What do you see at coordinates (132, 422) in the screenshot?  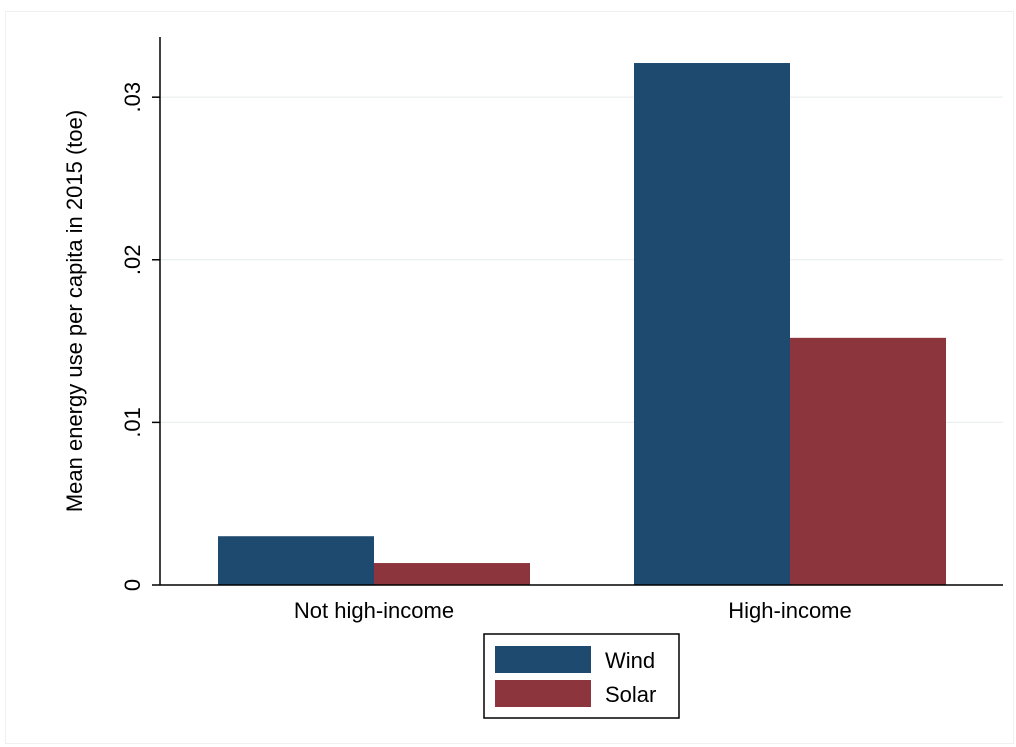 I see `y-tick-label: .01` at bounding box center [132, 422].